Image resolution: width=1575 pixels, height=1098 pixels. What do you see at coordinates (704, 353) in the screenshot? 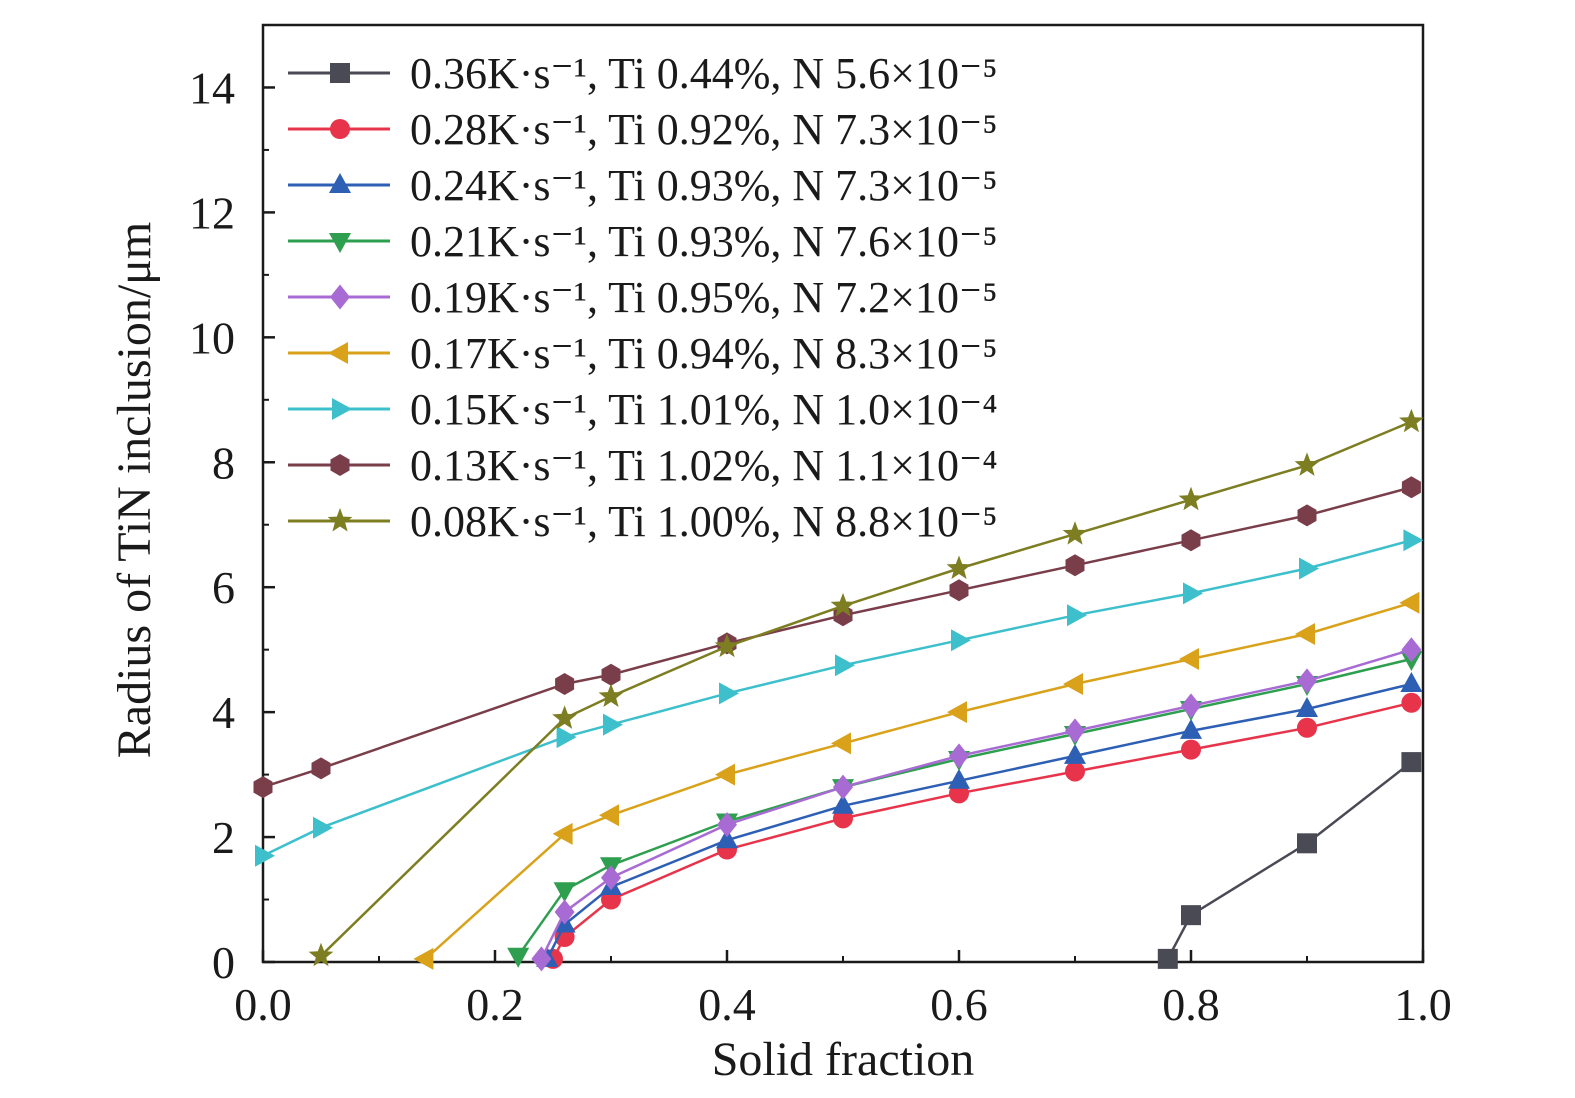
I see `legend-label: 0.17K·s⁻¹, Ti 0.94%, N 8.3×10⁻⁵` at bounding box center [704, 353].